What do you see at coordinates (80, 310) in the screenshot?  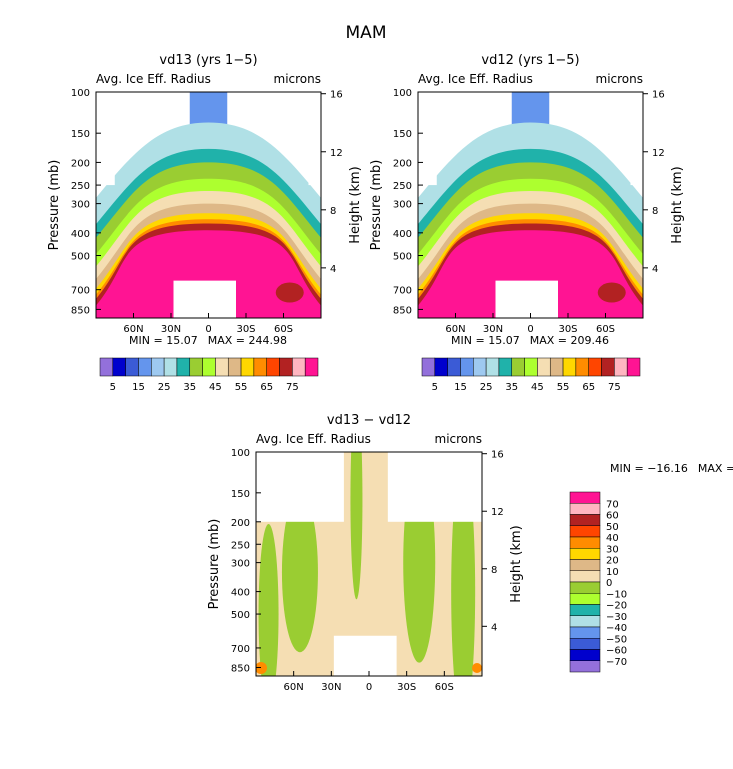 I see `y-tick-label: 850` at bounding box center [80, 310].